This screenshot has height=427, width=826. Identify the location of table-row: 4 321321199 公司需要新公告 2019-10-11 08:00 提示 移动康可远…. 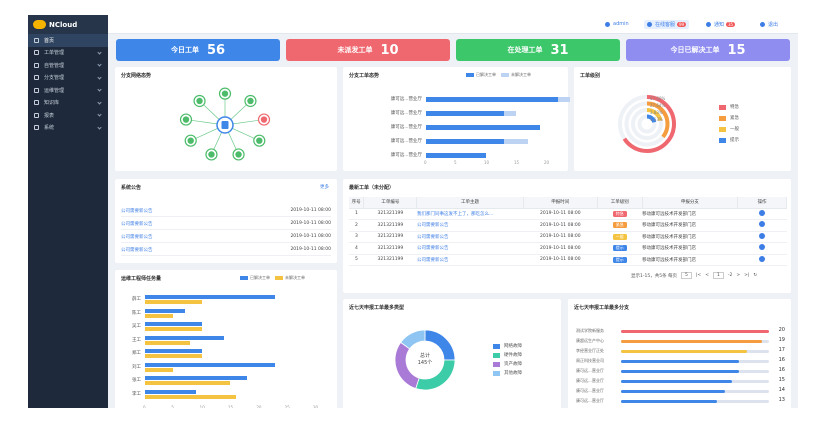
(568, 248).